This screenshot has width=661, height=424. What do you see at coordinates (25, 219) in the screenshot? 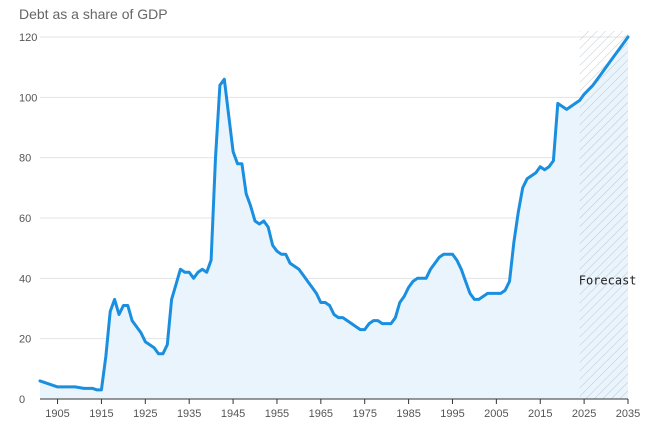
I see `y-tick-label: 60` at bounding box center [25, 219].